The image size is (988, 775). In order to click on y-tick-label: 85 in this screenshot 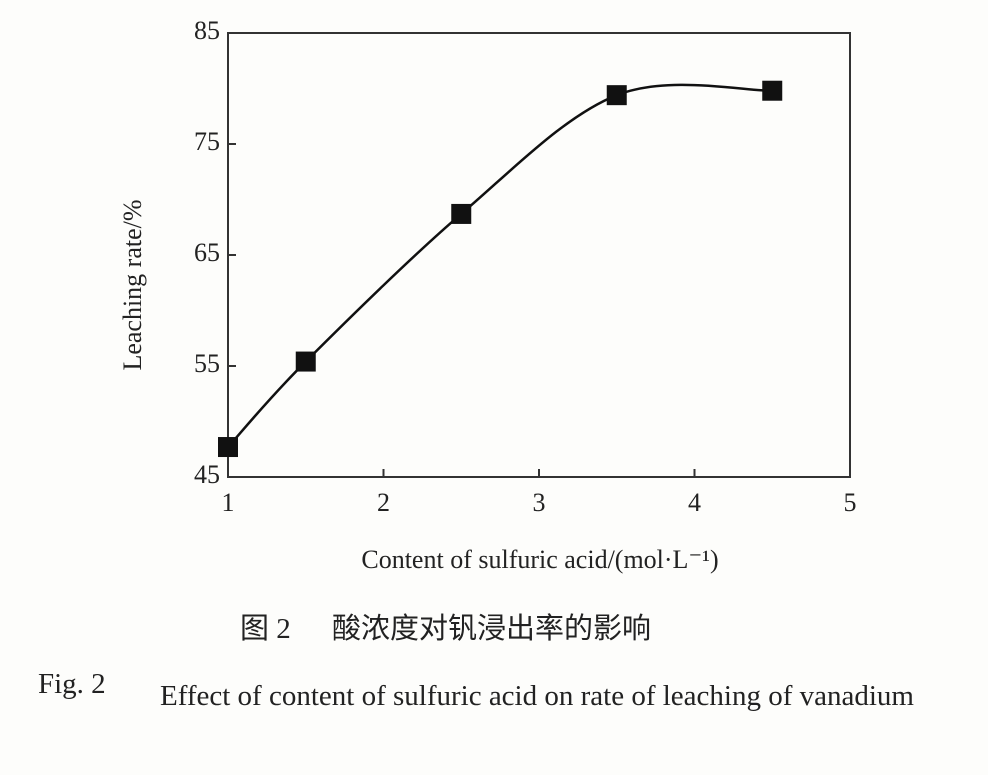, I will do `click(207, 30)`.